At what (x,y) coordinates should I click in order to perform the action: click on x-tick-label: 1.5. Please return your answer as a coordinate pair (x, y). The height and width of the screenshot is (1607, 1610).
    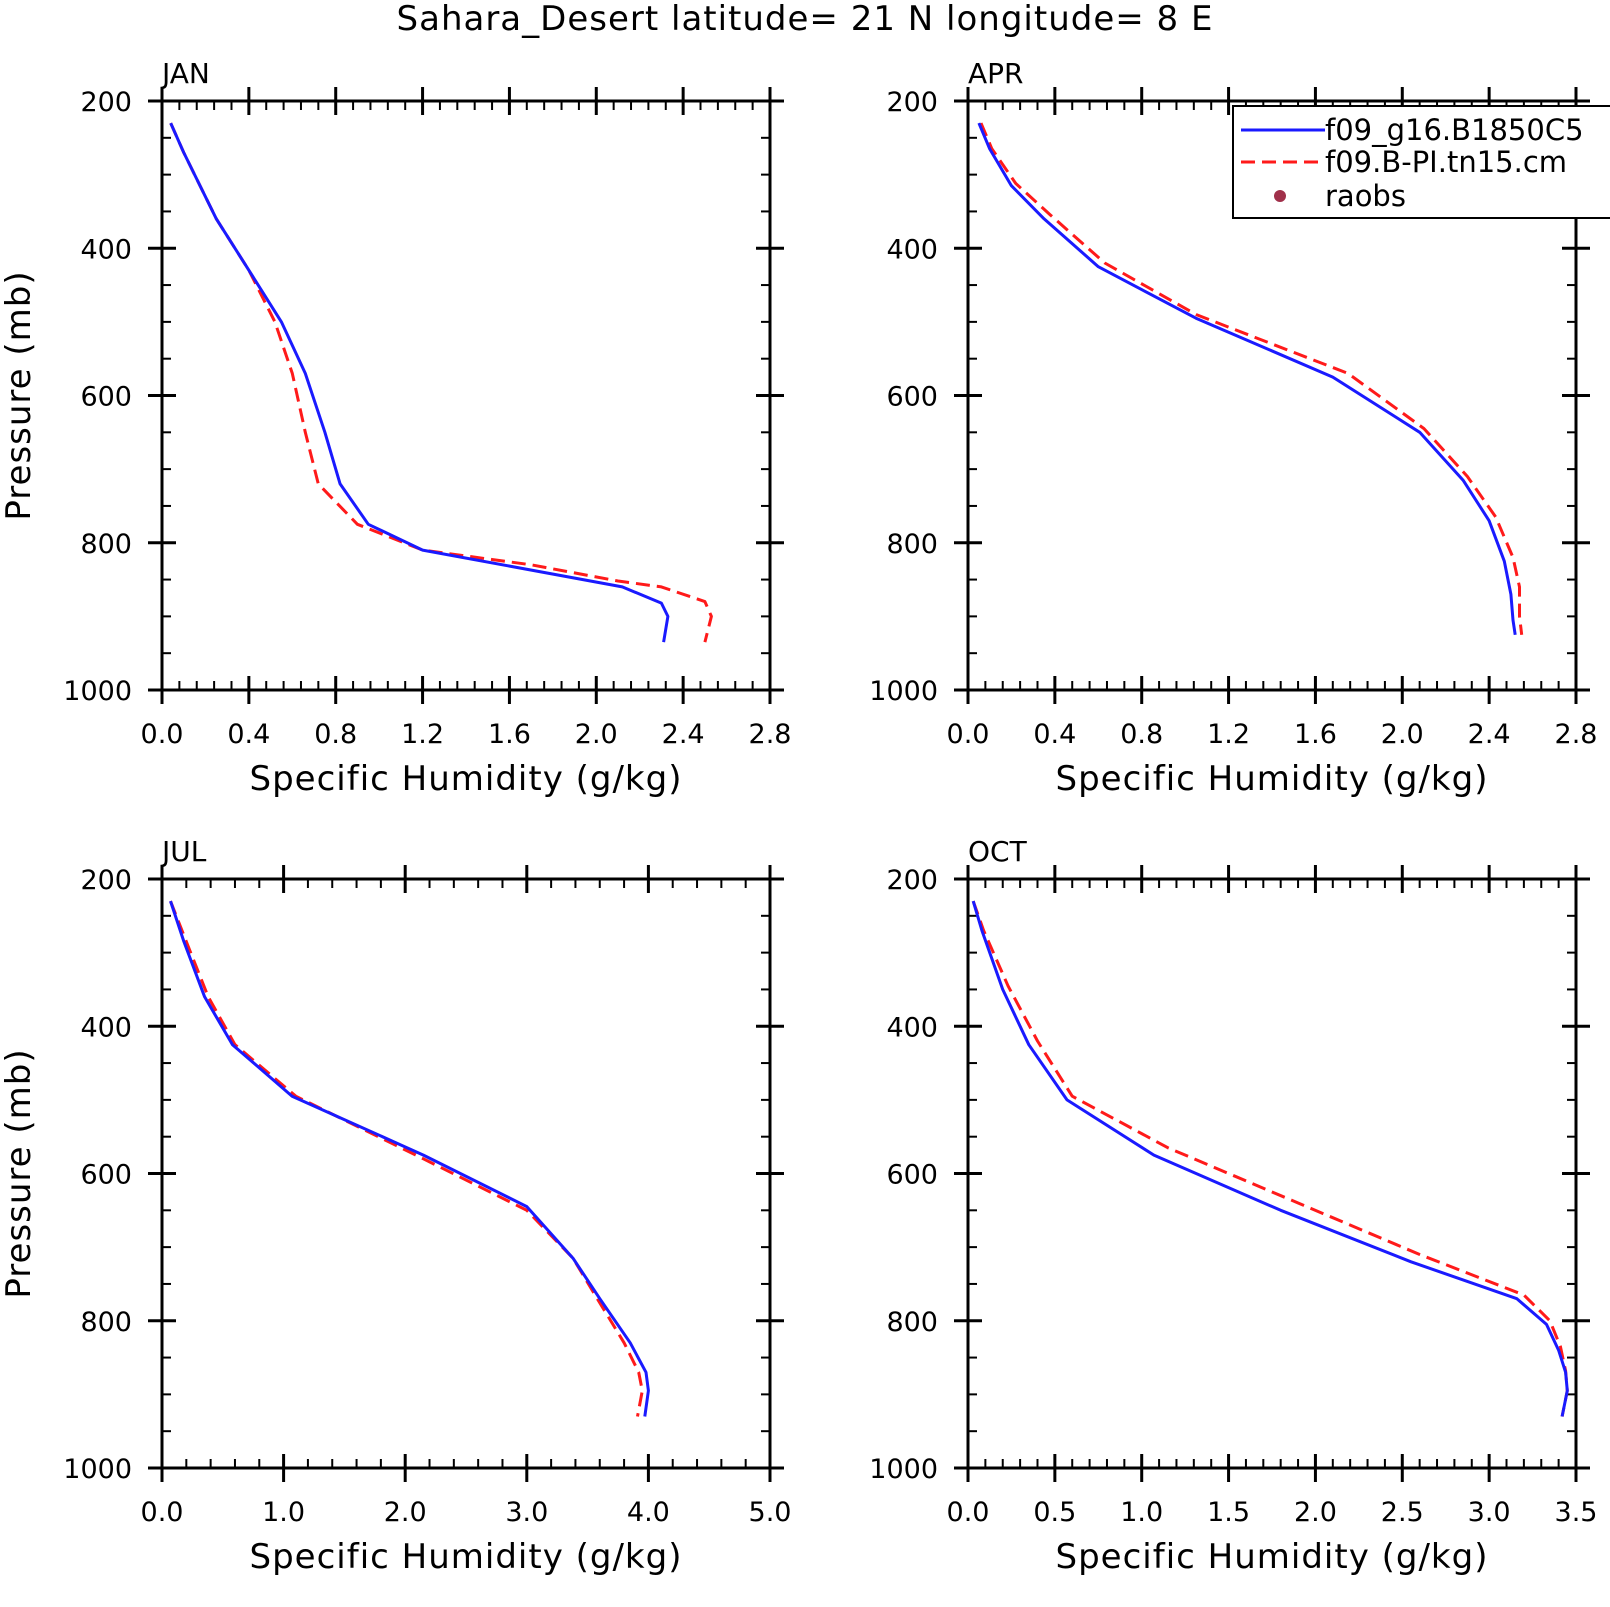
    Looking at the image, I should click on (1228, 1512).